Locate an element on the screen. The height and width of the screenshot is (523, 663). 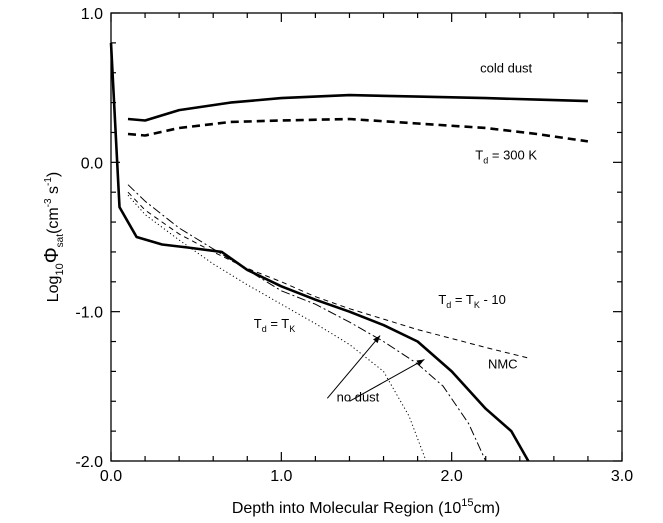
annotation-label: Td = TK - 10 is located at coordinates (472, 301).